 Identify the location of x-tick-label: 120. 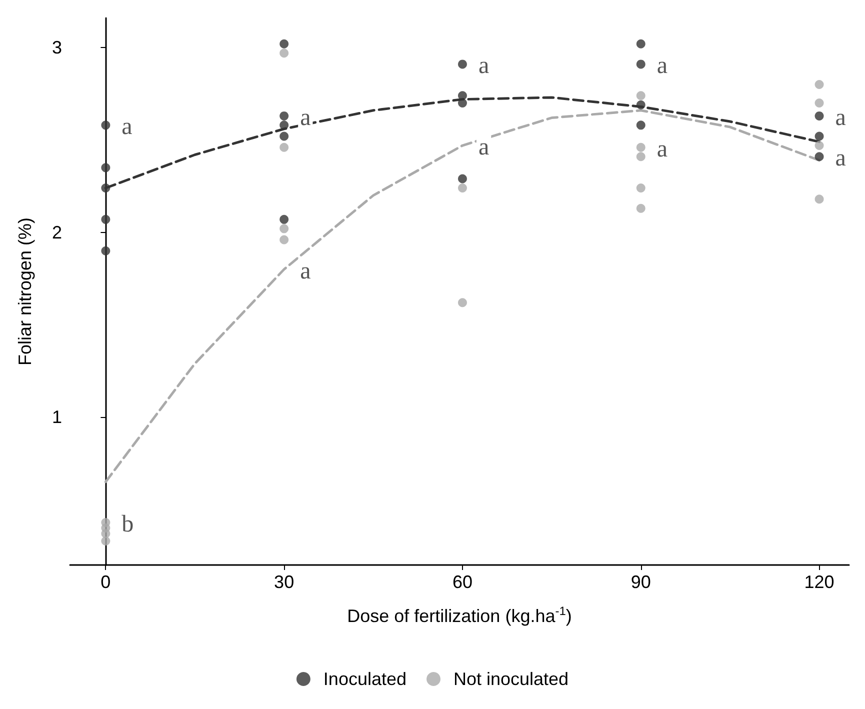
(819, 582).